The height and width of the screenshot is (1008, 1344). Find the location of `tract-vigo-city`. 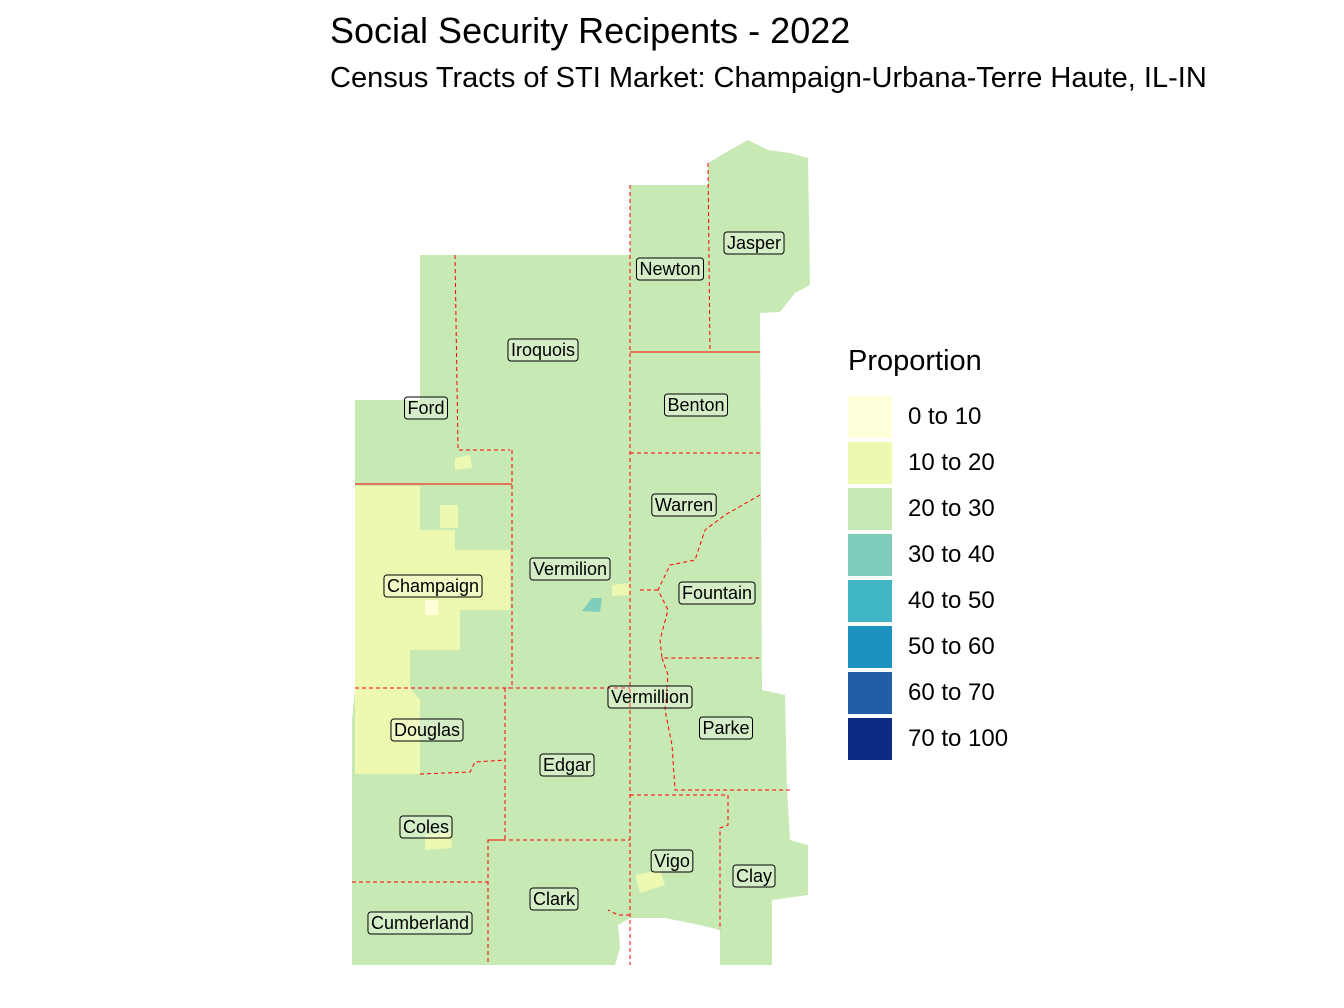

tract-vigo-city is located at coordinates (650, 881).